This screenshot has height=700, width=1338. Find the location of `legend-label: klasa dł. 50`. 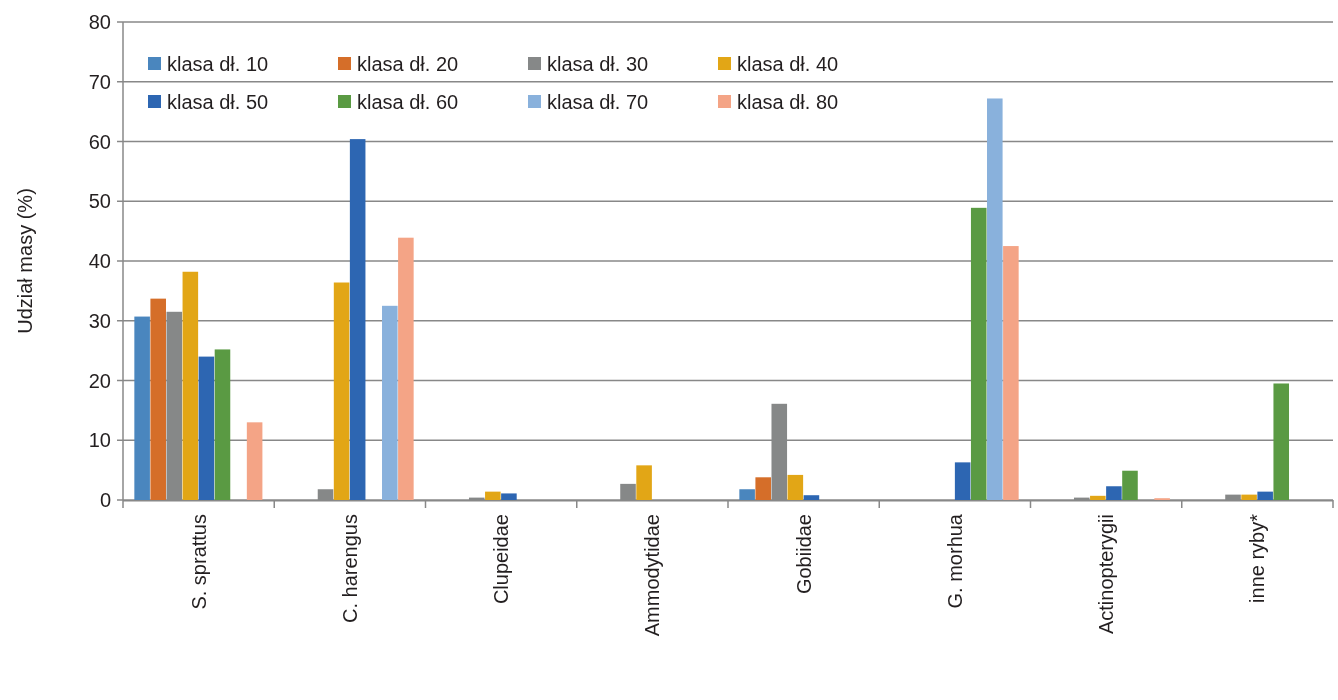

legend-label: klasa dł. 50 is located at coordinates (218, 102).